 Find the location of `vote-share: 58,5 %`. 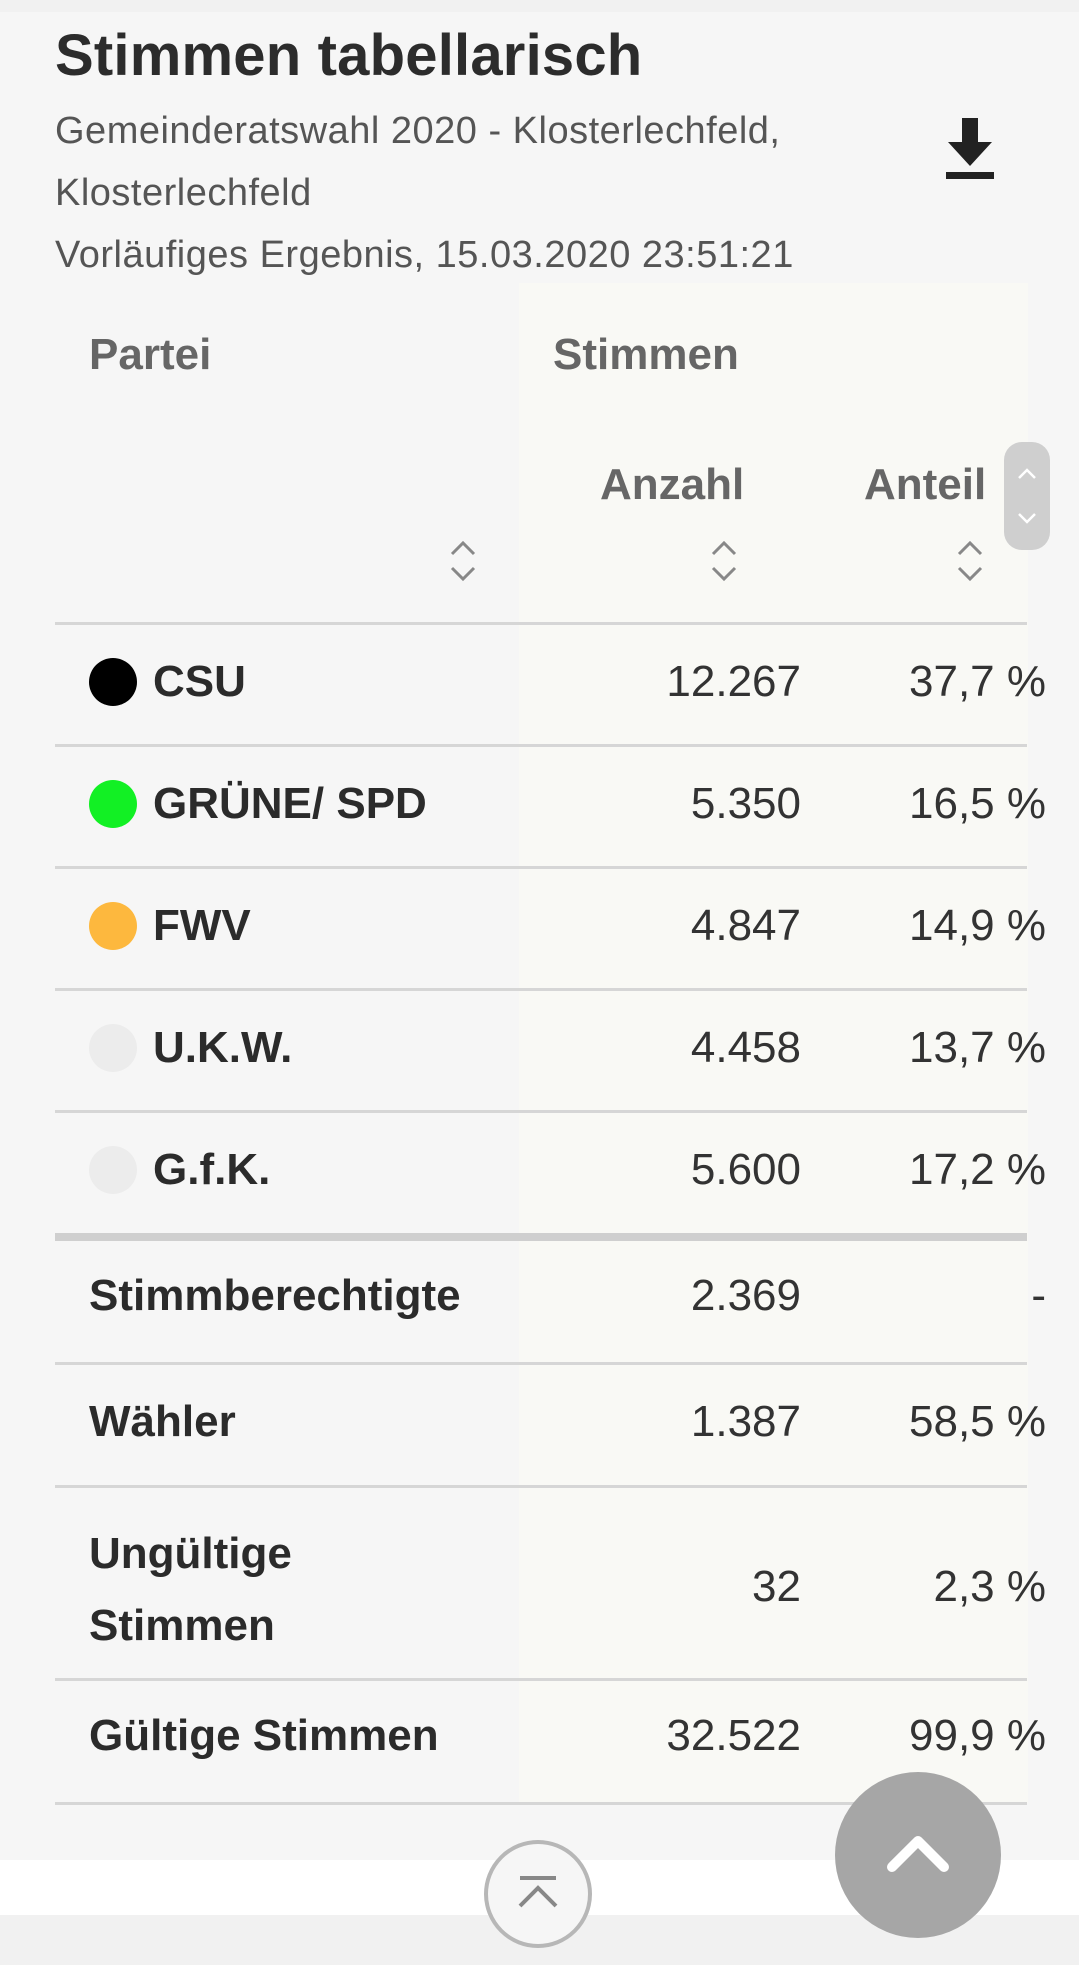

vote-share: 58,5 % is located at coordinates (977, 1421).